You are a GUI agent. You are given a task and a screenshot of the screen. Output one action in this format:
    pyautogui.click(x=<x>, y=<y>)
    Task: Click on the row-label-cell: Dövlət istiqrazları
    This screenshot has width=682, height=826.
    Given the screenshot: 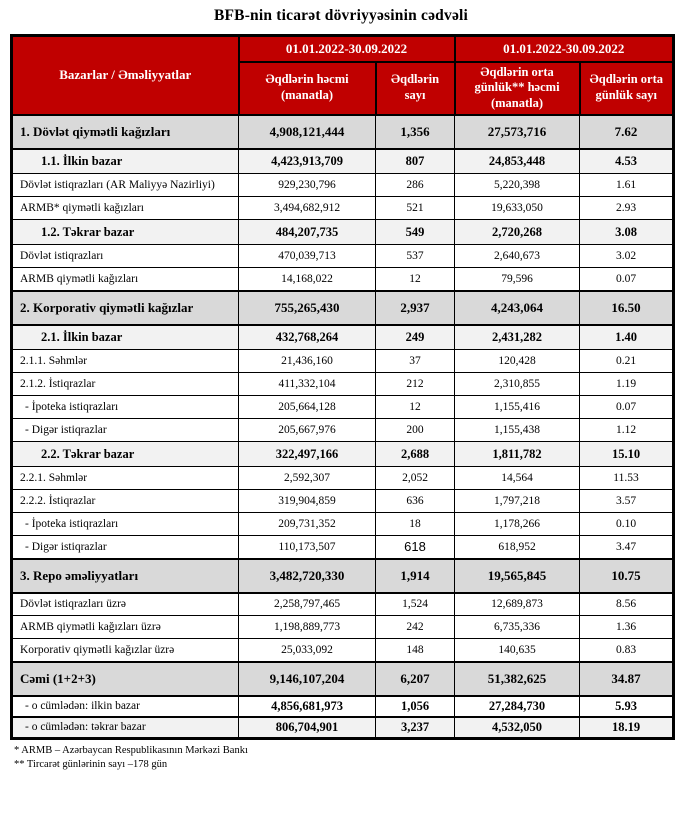 What is the action you would take?
    pyautogui.click(x=125, y=256)
    